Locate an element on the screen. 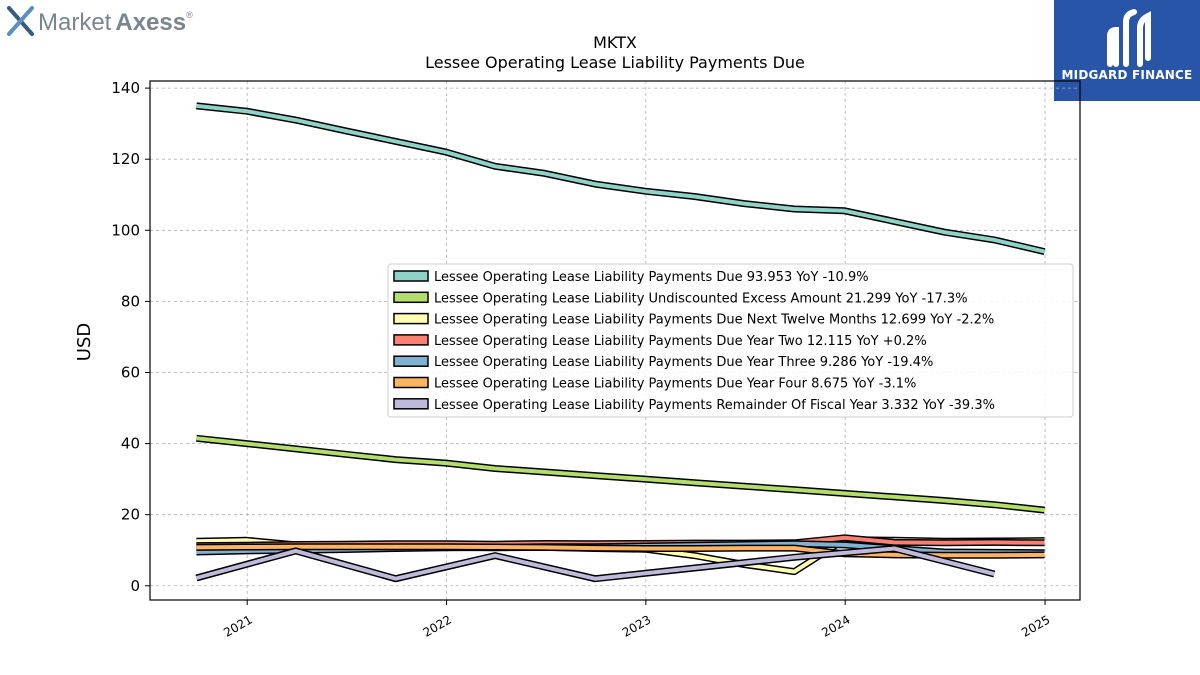 The height and width of the screenshot is (675, 1200). y-axis-ticks: 0 20 40 60 80 100 120 140 is located at coordinates (130, 337).